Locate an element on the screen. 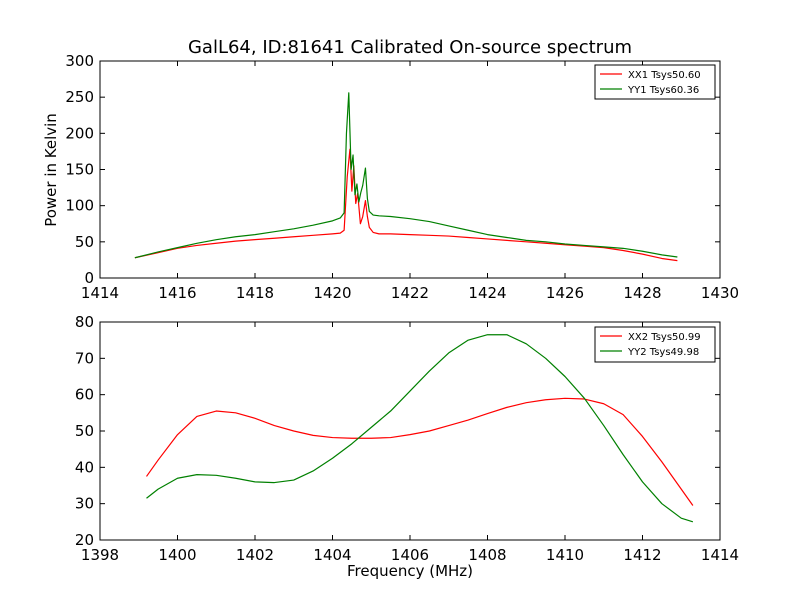  bottom-legend-label-1: XX2 Tsys50.99 is located at coordinates (664, 337).